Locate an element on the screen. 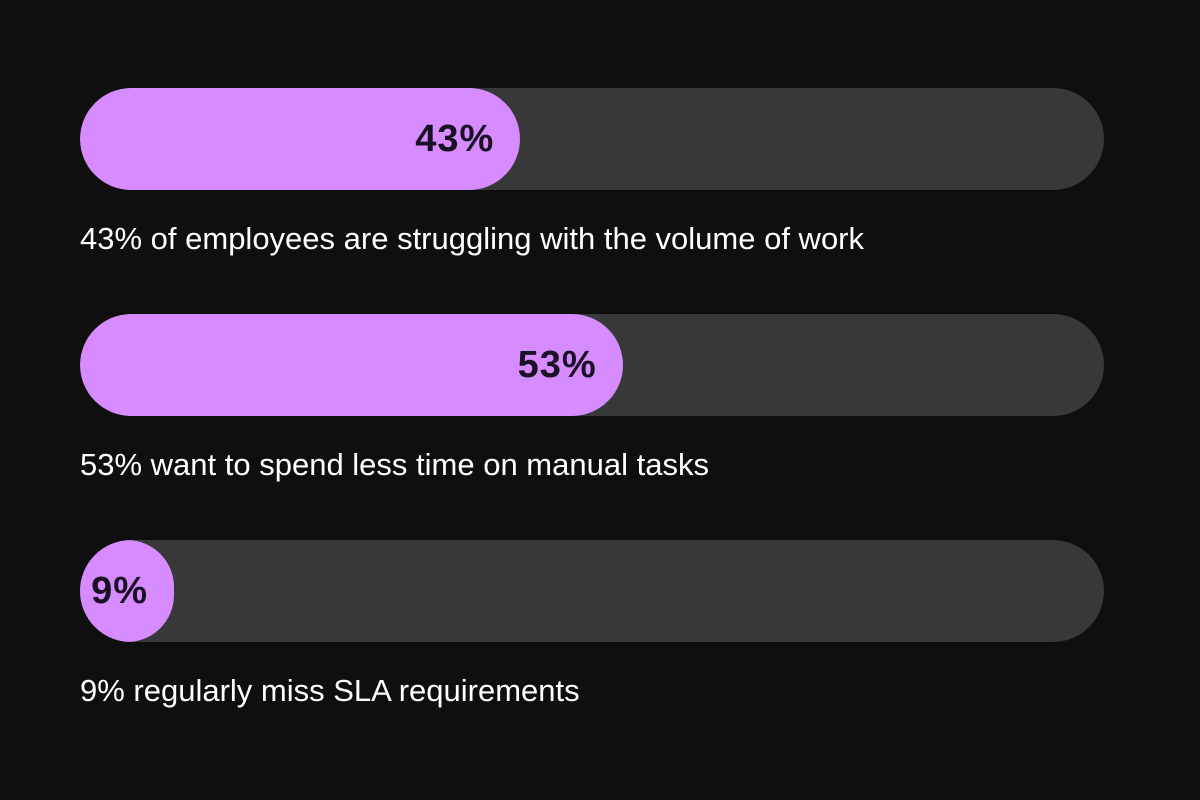  bar-value-label: 9% is located at coordinates (119, 590).